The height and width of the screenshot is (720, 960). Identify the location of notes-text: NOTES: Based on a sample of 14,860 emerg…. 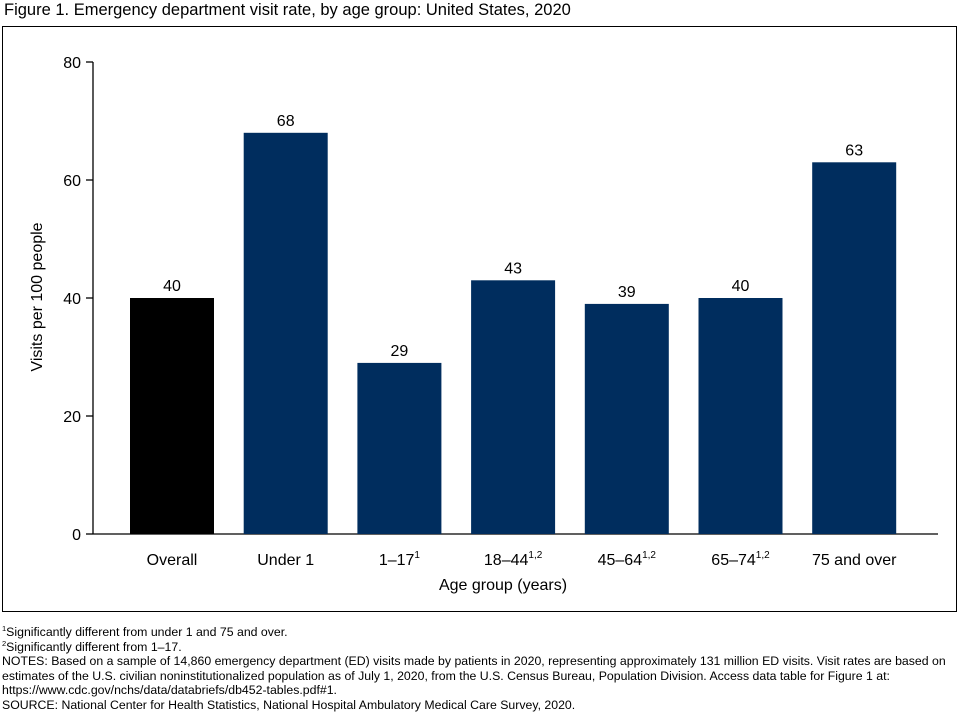
(474, 676).